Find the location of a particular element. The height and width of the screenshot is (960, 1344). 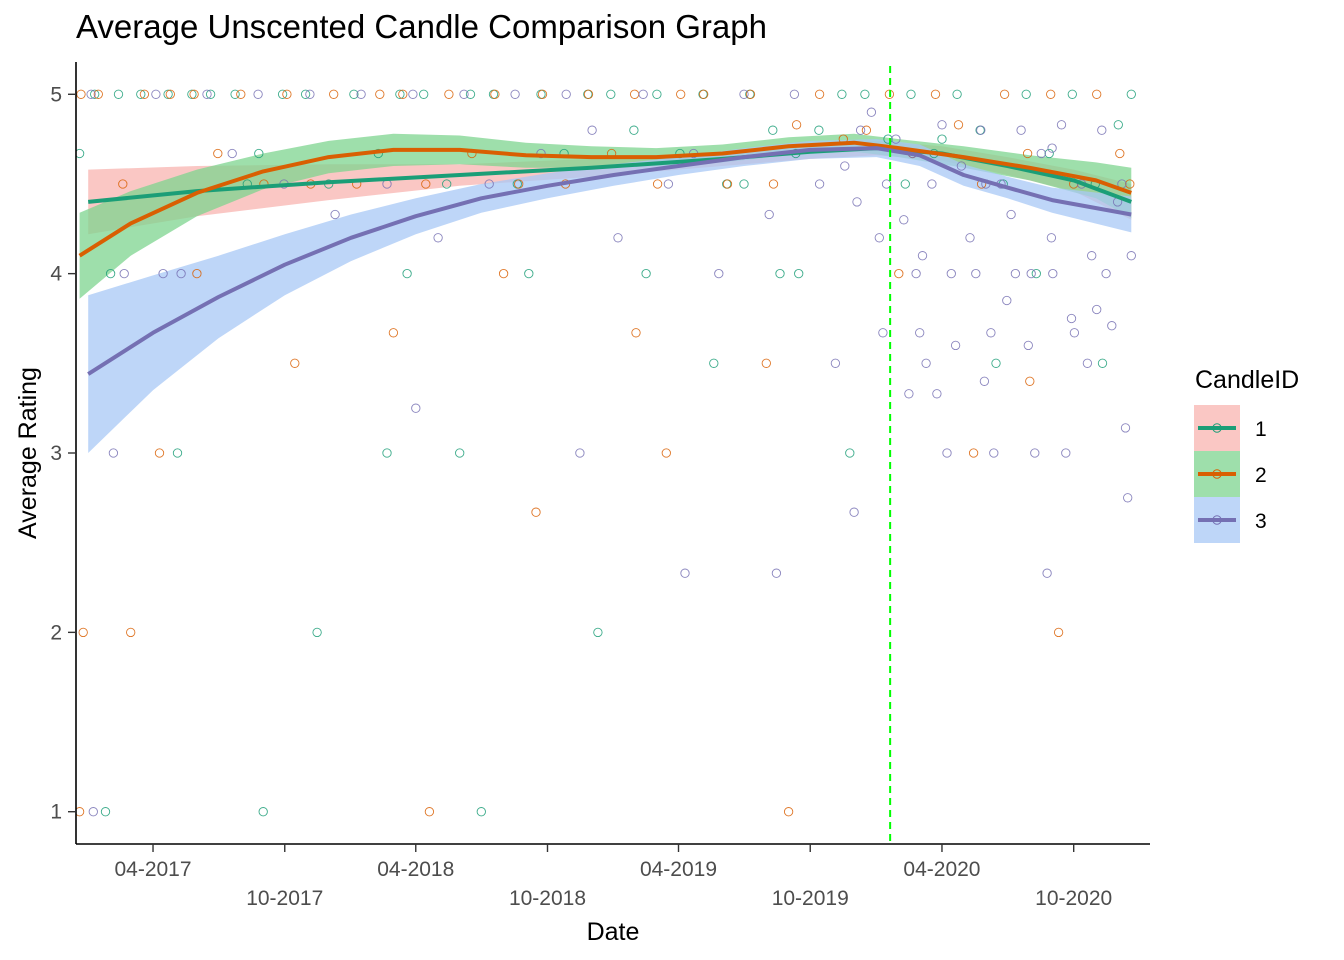

legend-title: CandleID is located at coordinates (1247, 380).